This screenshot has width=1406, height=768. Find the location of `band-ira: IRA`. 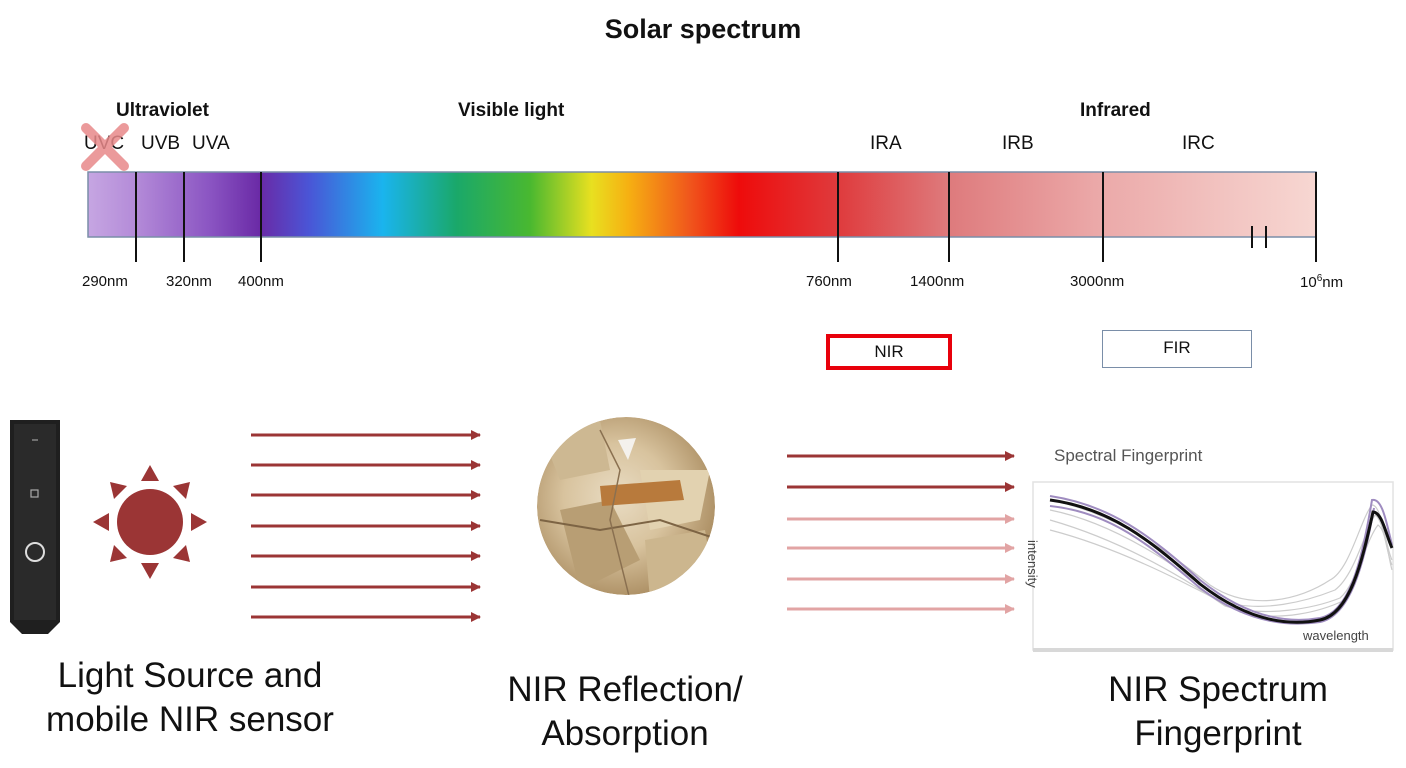

band-ira: IRA is located at coordinates (886, 143).